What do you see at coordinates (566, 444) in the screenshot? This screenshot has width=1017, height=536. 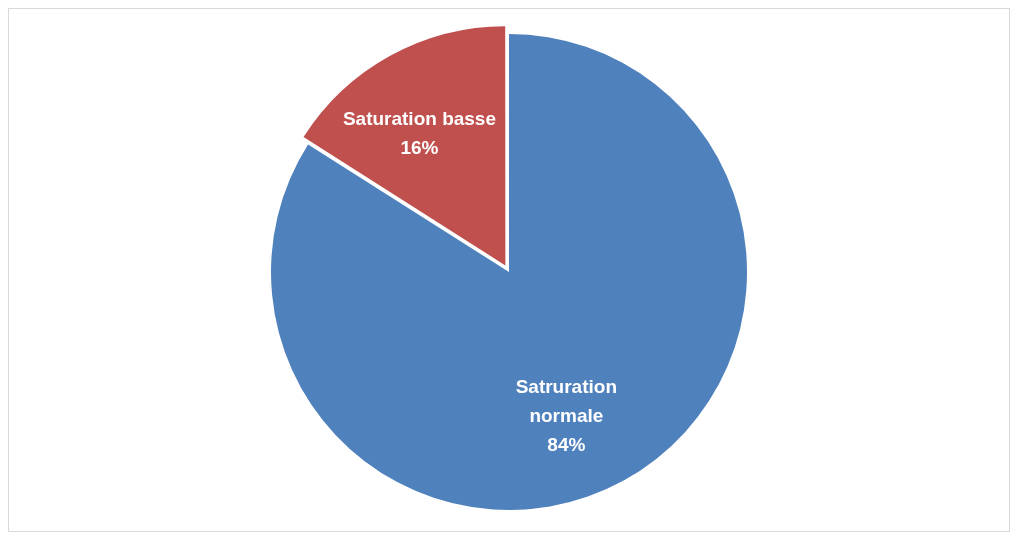 I see `data-label: 84%` at bounding box center [566, 444].